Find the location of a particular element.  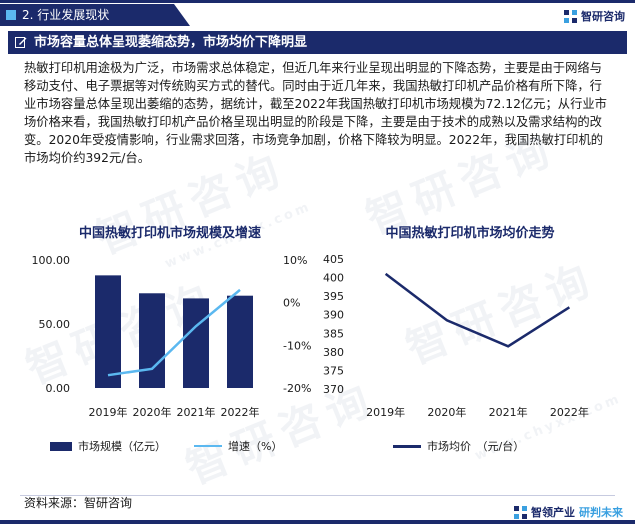

footer-slogan-2: 研判未来 is located at coordinates (601, 512).